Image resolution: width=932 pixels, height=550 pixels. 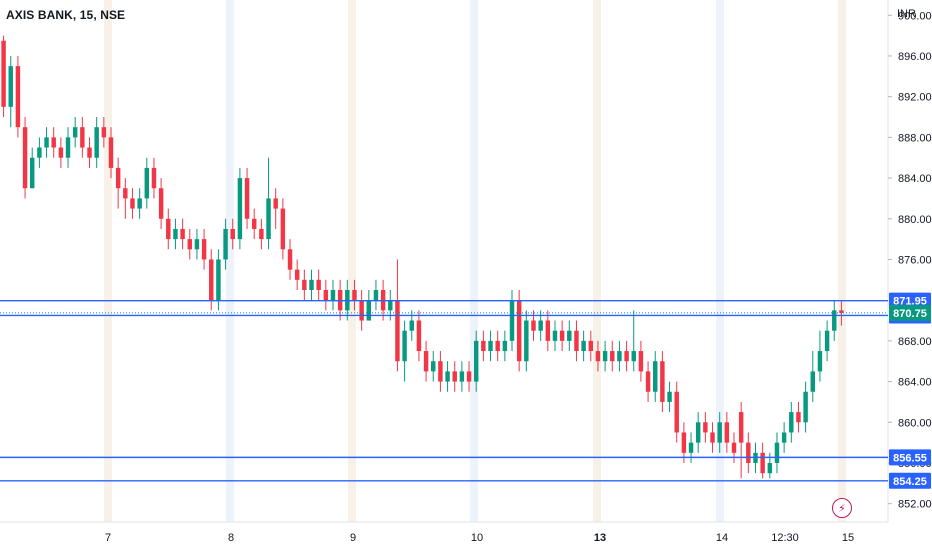 I want to click on time-axis: 7 8 9 10 13 14 12:30 15, so click(x=479, y=538).